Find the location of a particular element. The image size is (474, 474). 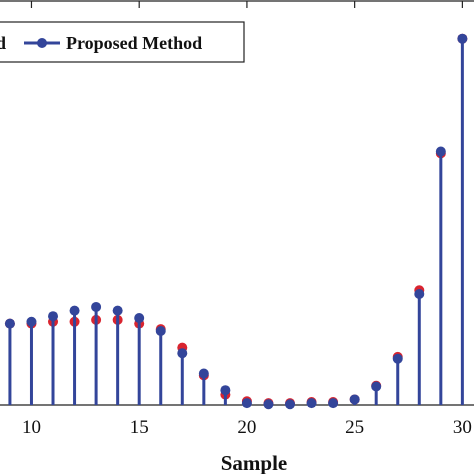

legend-label-series-2: Proposed Method is located at coordinates (134, 43).